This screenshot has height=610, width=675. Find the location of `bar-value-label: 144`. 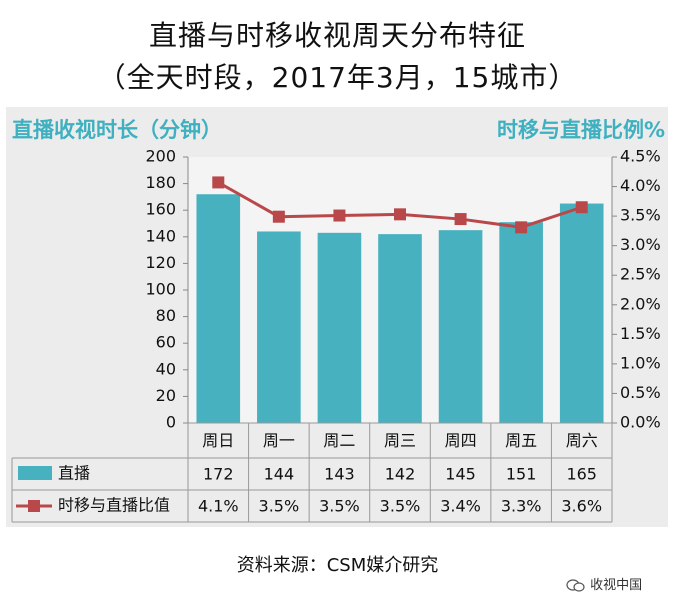

bar-value-label: 144 is located at coordinates (279, 474).